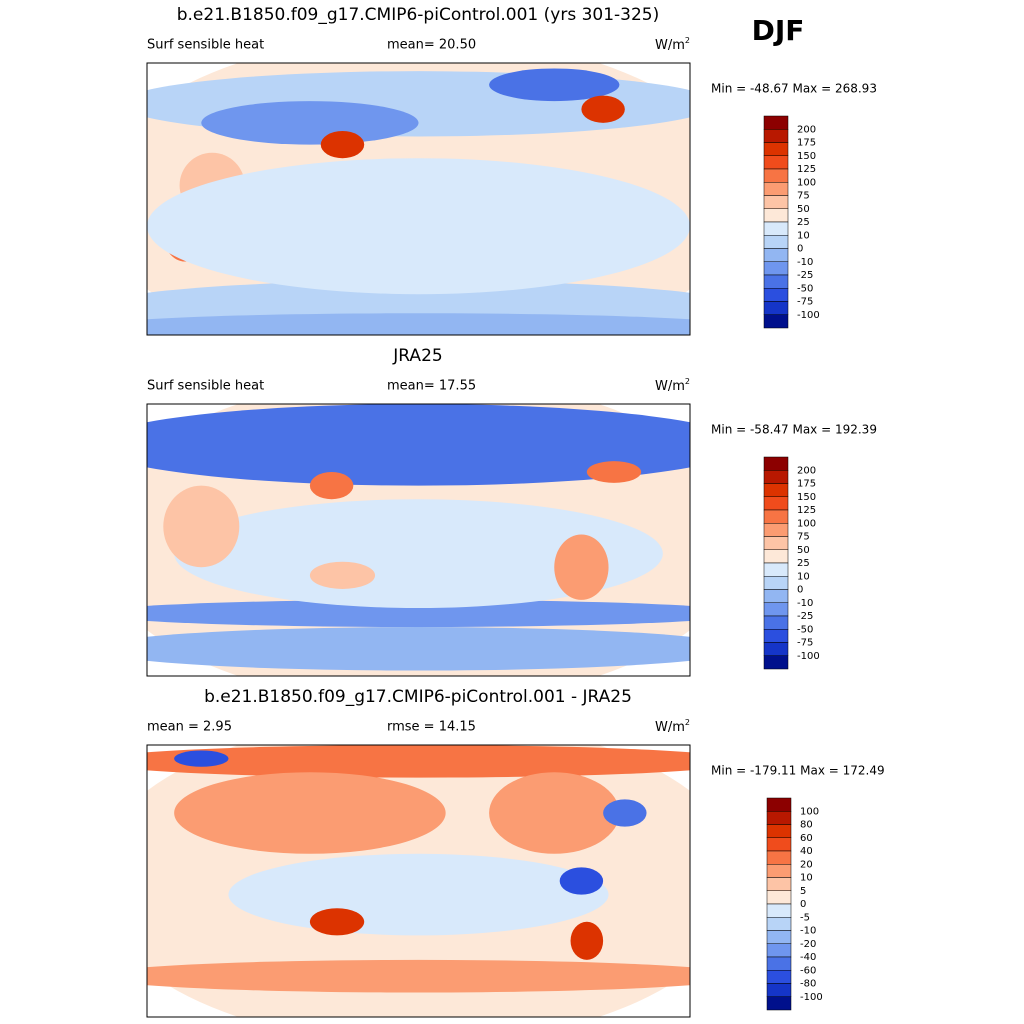  I want to click on panel-title: JRA25, so click(417, 356).